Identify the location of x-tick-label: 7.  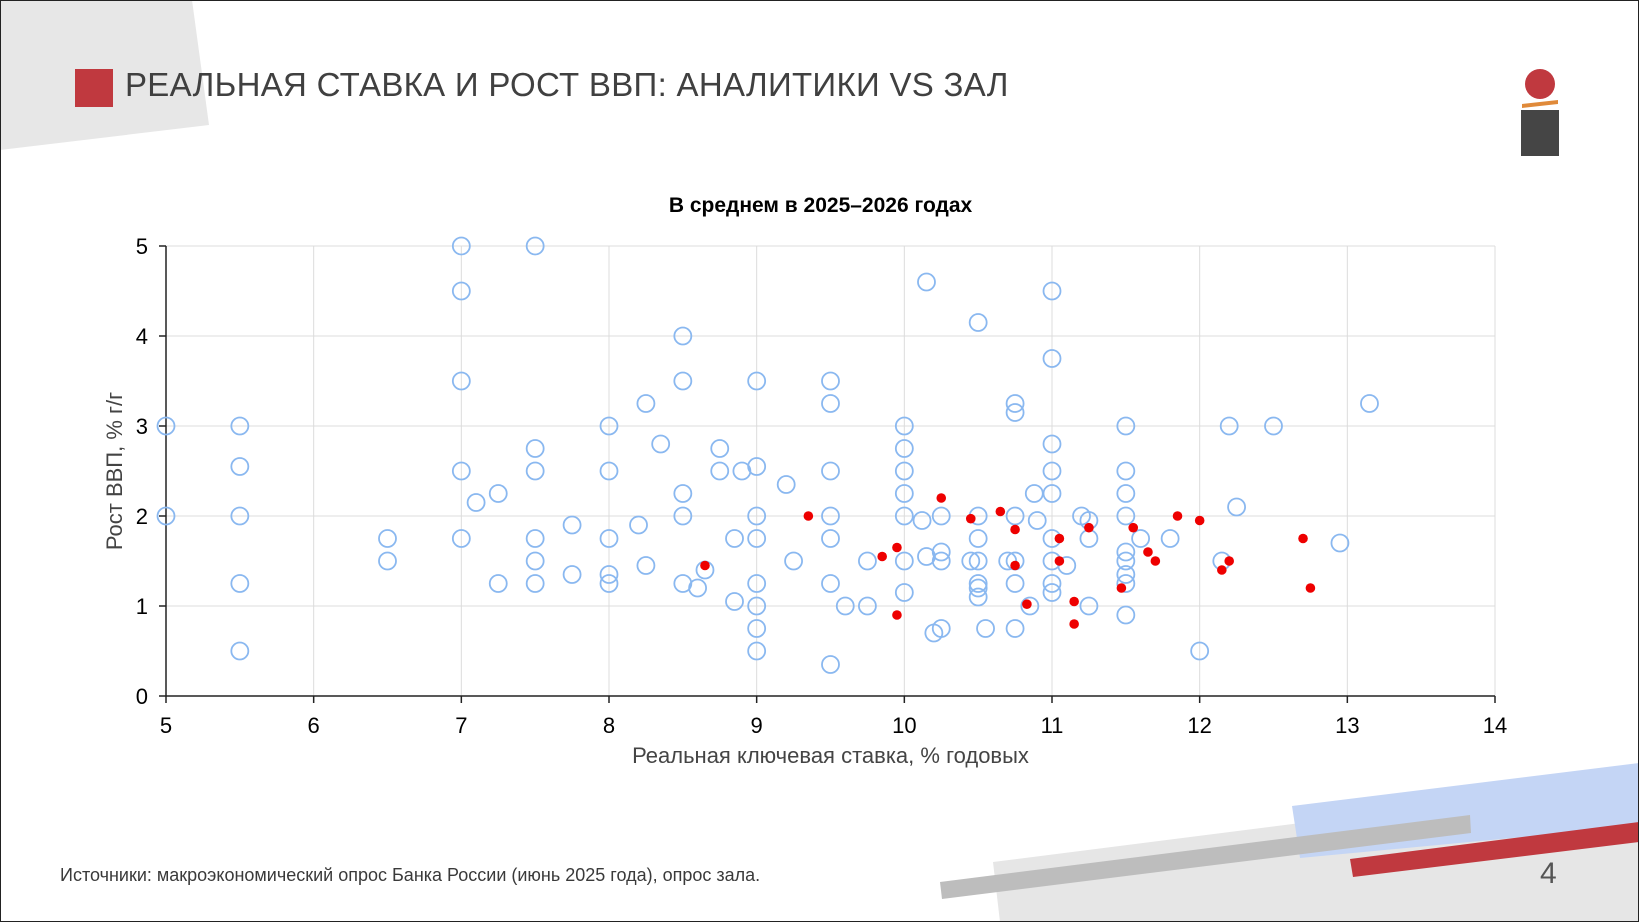
(461, 725).